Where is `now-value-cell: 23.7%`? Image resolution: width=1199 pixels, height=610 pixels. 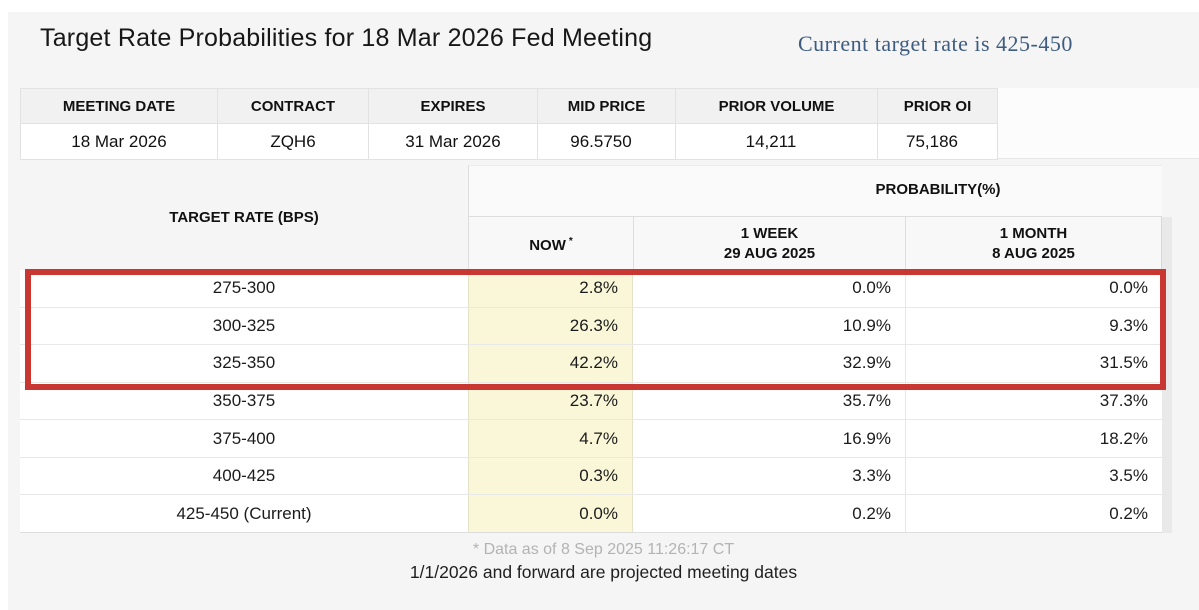 now-value-cell: 23.7% is located at coordinates (550, 401).